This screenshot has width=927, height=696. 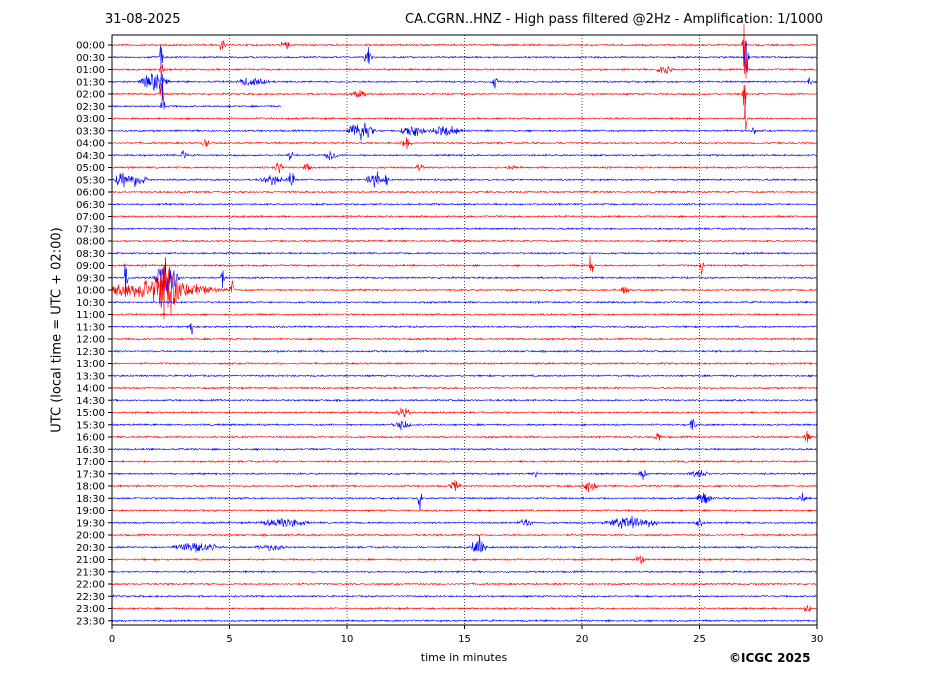 What do you see at coordinates (143, 19) in the screenshot?
I see `recording-date: 31-08-2025` at bounding box center [143, 19].